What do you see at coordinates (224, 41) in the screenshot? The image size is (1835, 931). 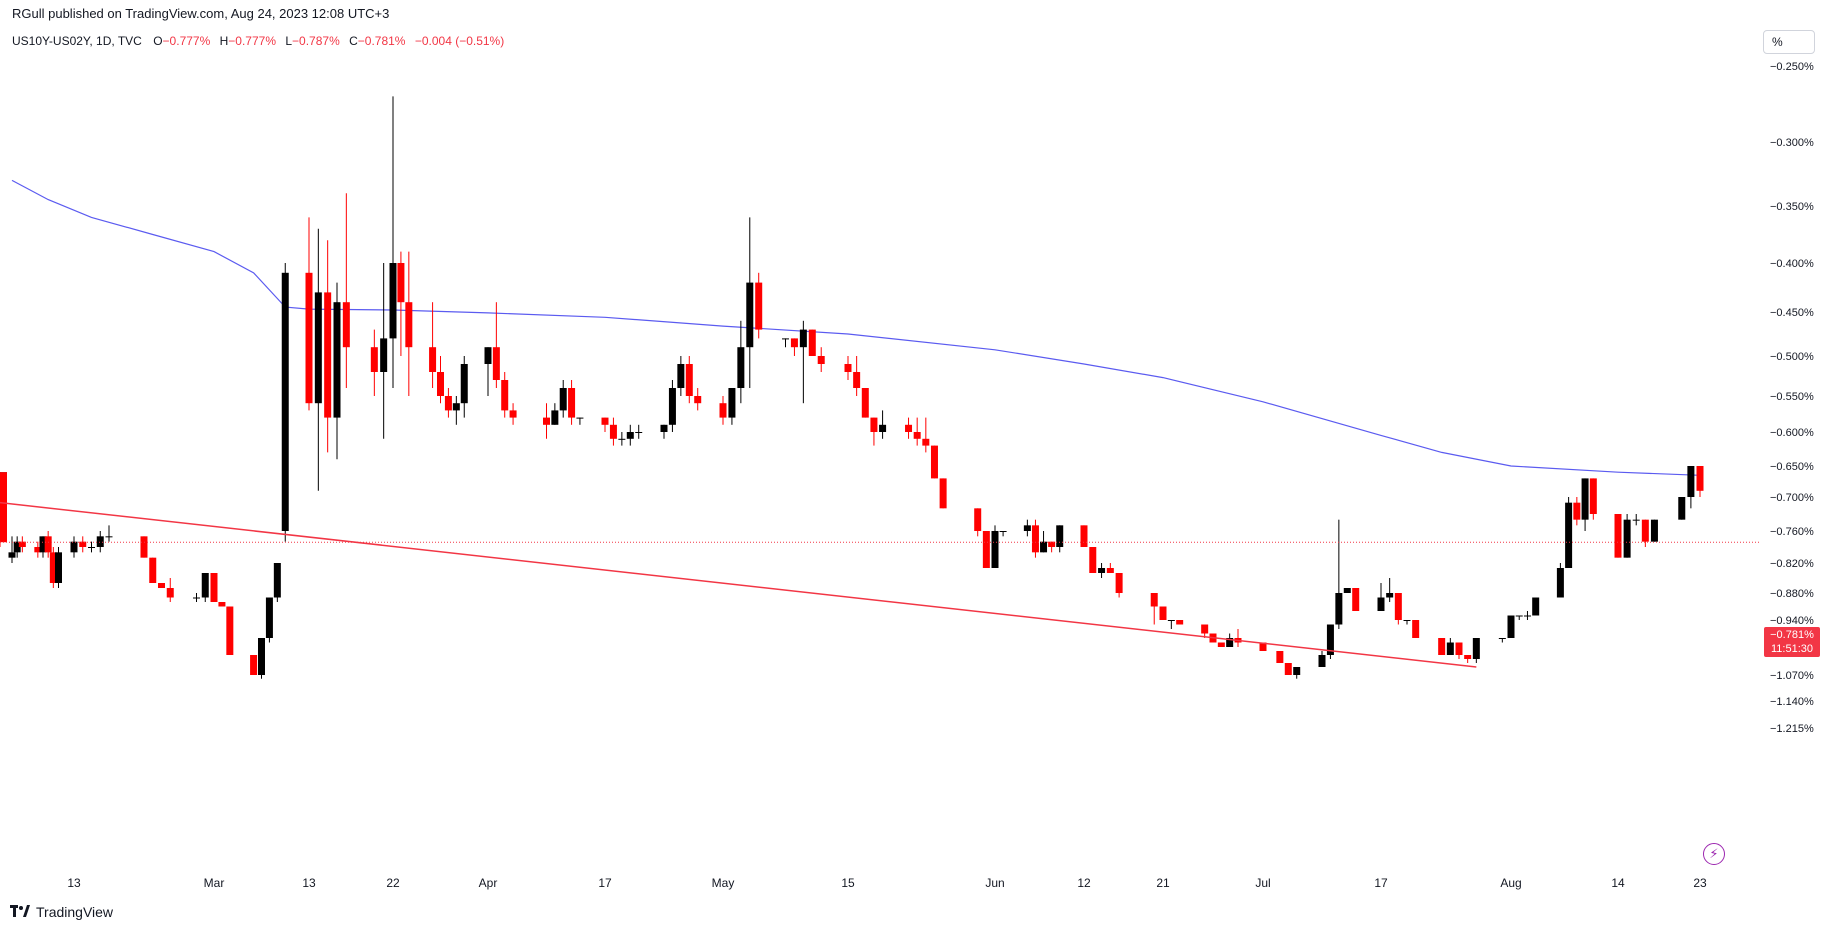 I see `legend-high-label: H` at bounding box center [224, 41].